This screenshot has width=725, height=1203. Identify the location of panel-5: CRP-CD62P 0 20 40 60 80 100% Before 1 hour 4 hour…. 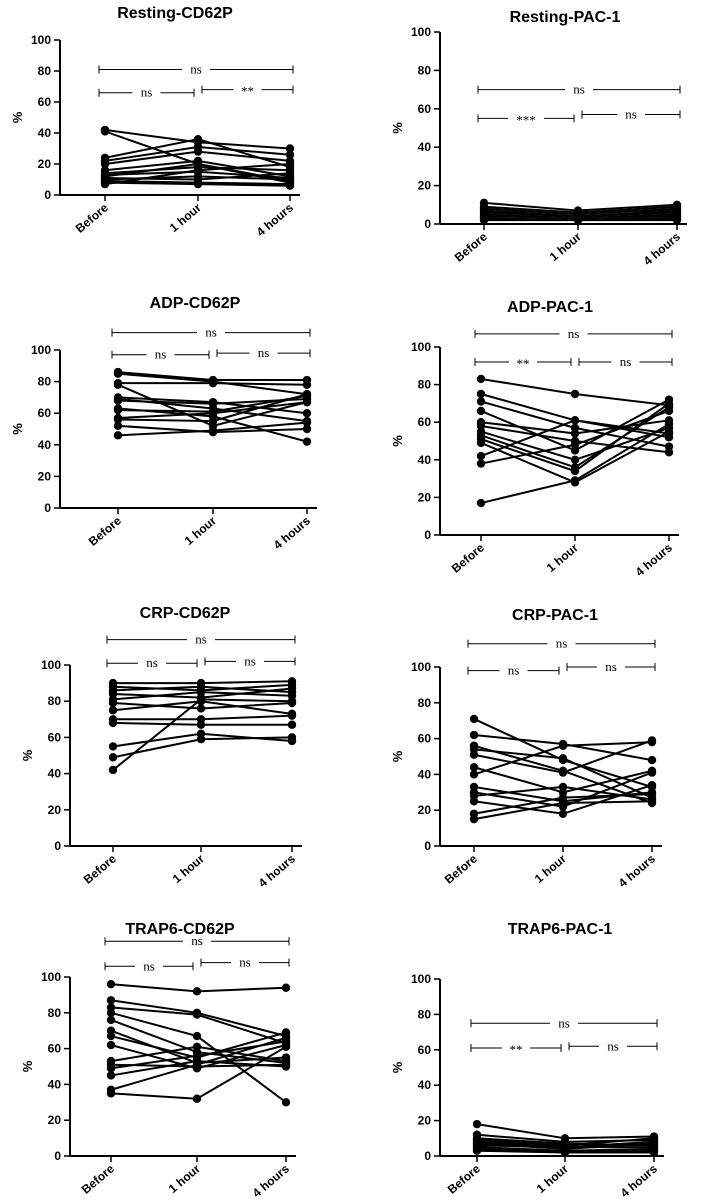
(161, 747).